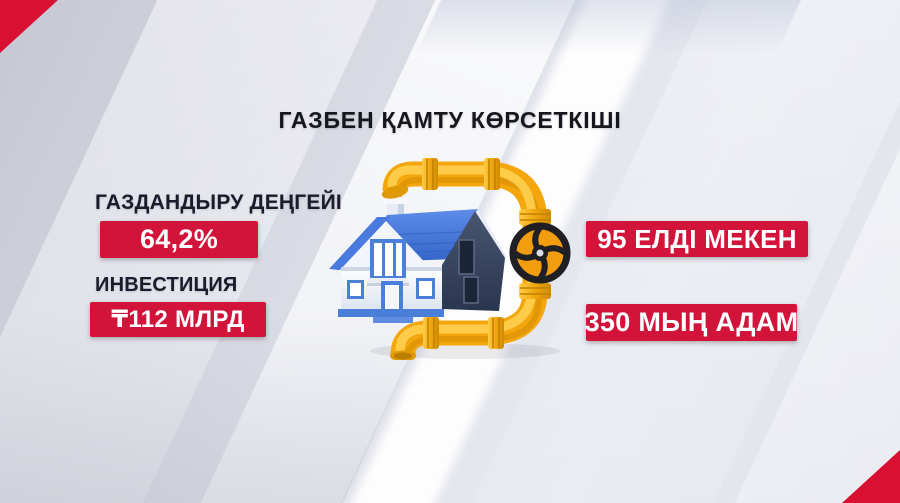 This screenshot has width=900, height=503. Describe the element at coordinates (218, 202) in the screenshot. I see `gasification-level-label: ГАЗДАНДЫРУ ДЕҢГЕЙІ` at that location.